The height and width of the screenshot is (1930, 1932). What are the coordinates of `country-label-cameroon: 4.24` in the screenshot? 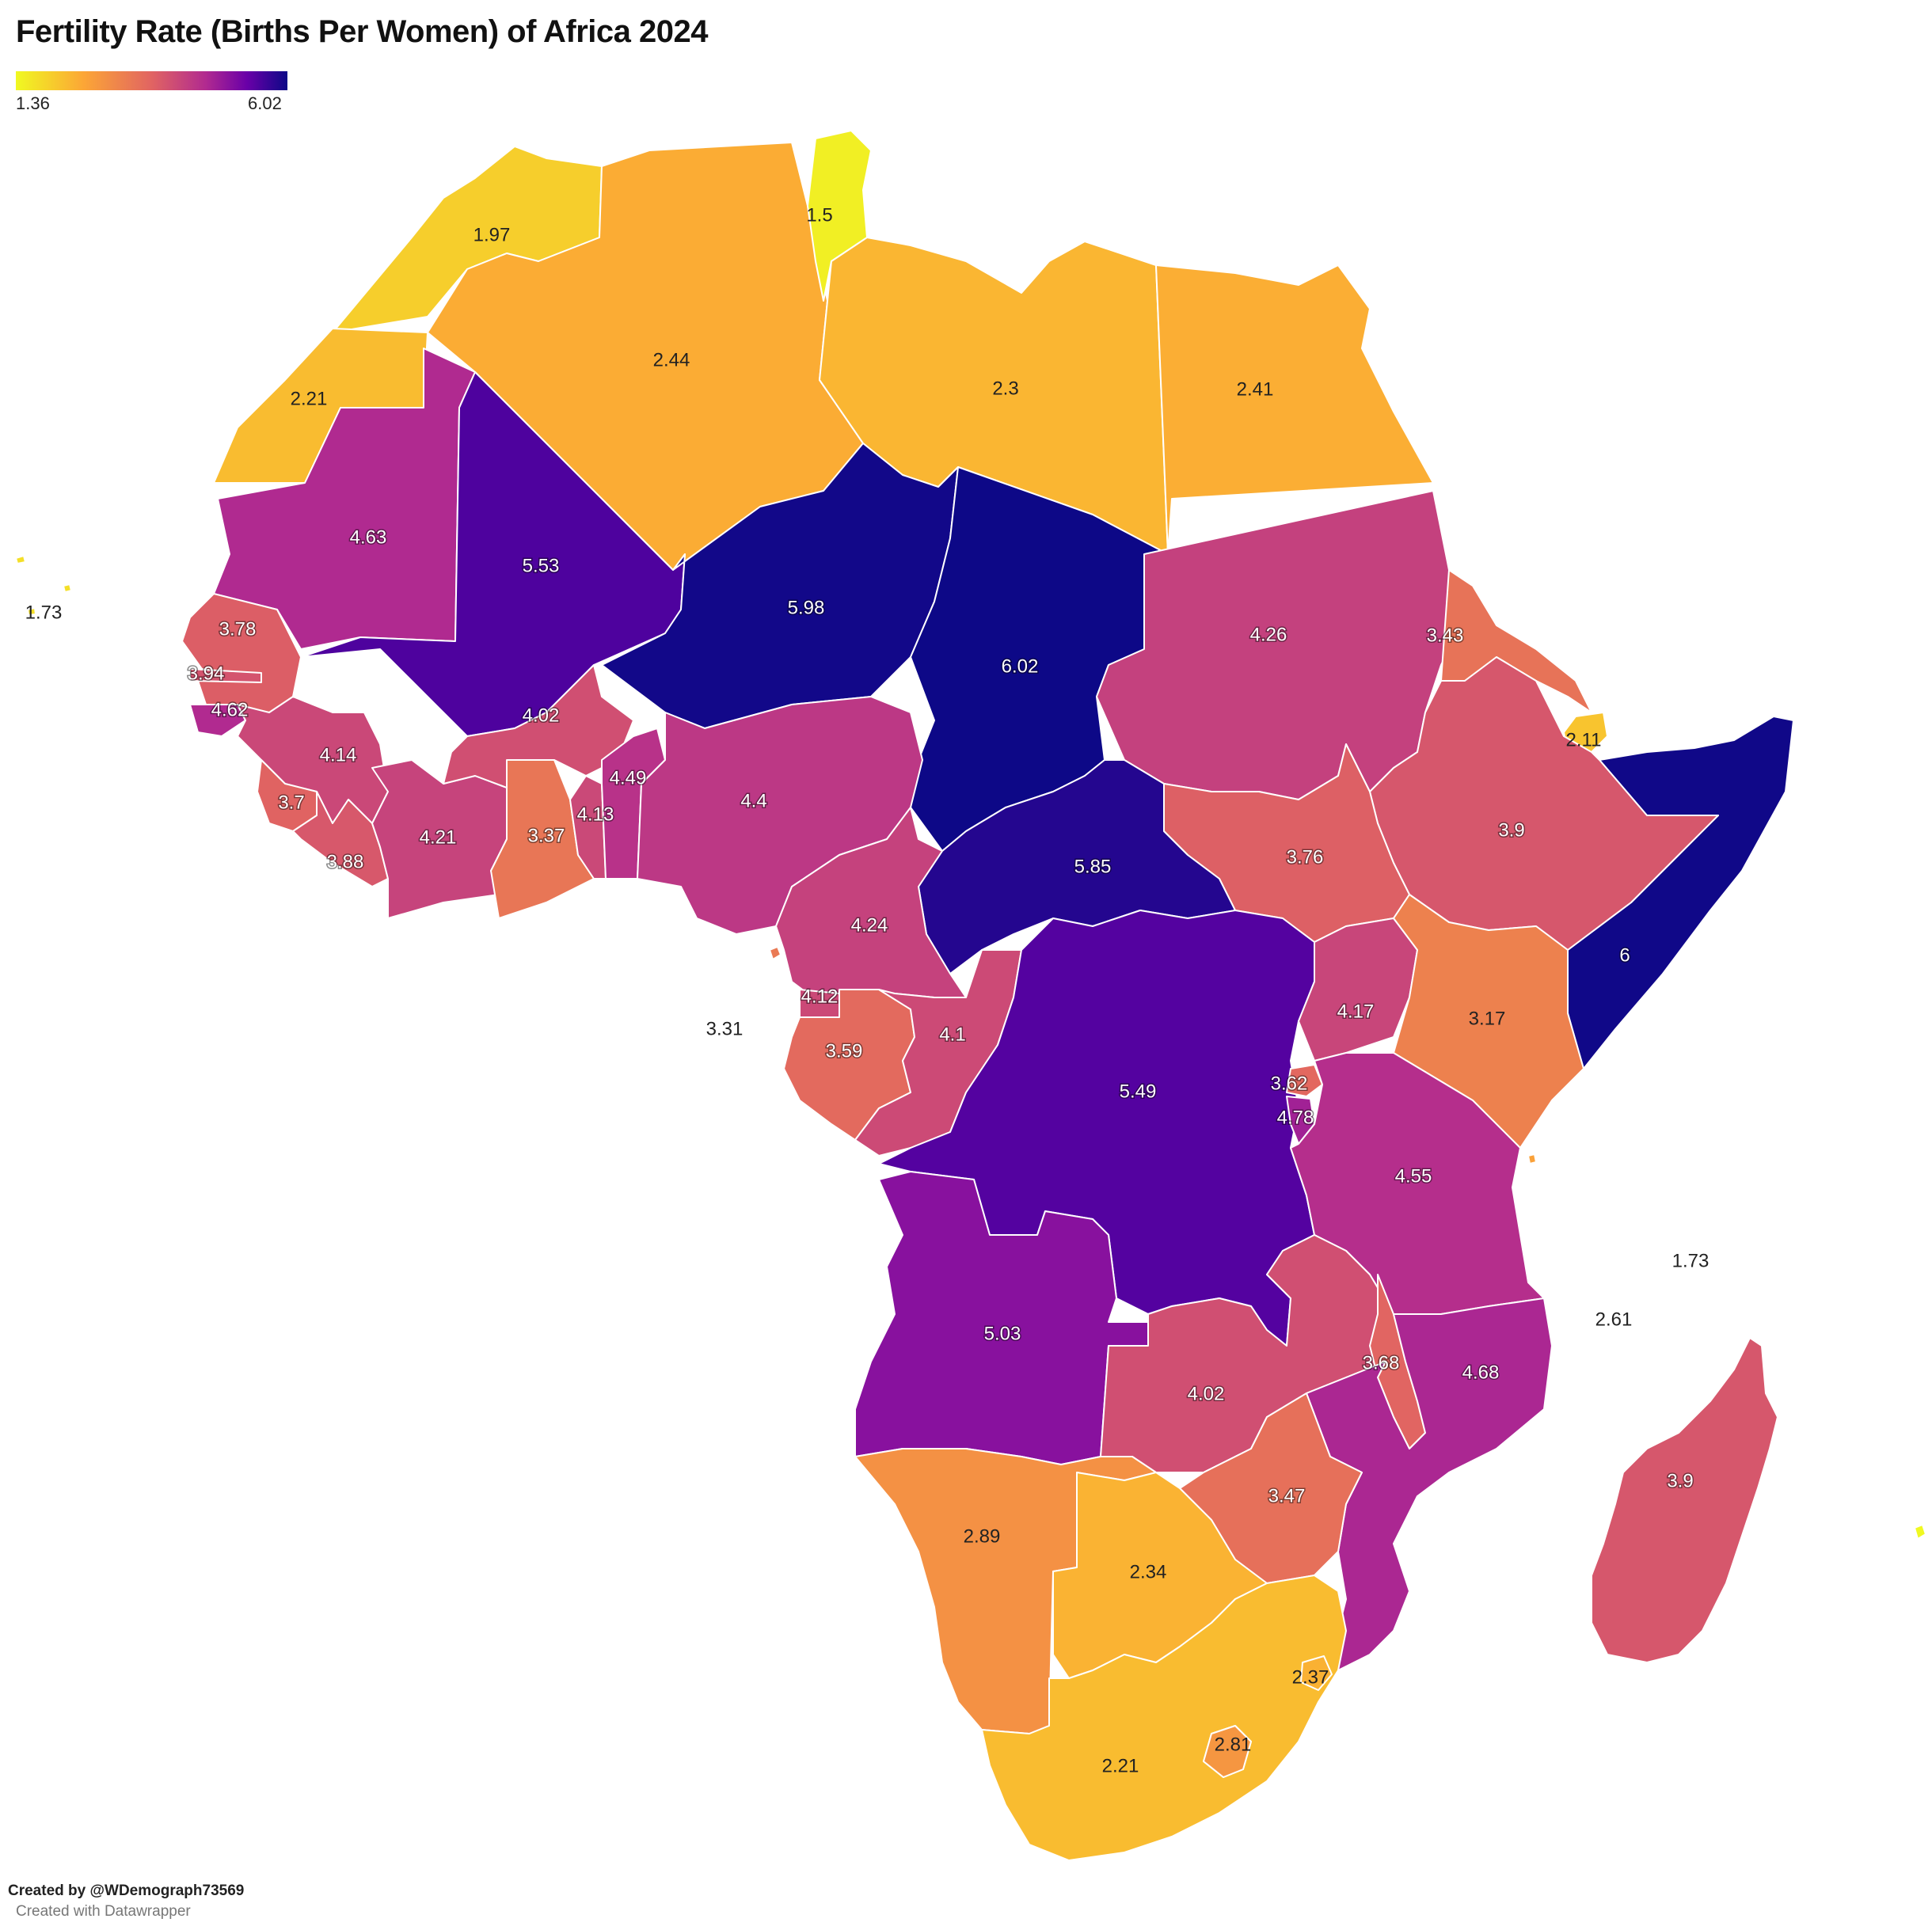 It's located at (869, 925).